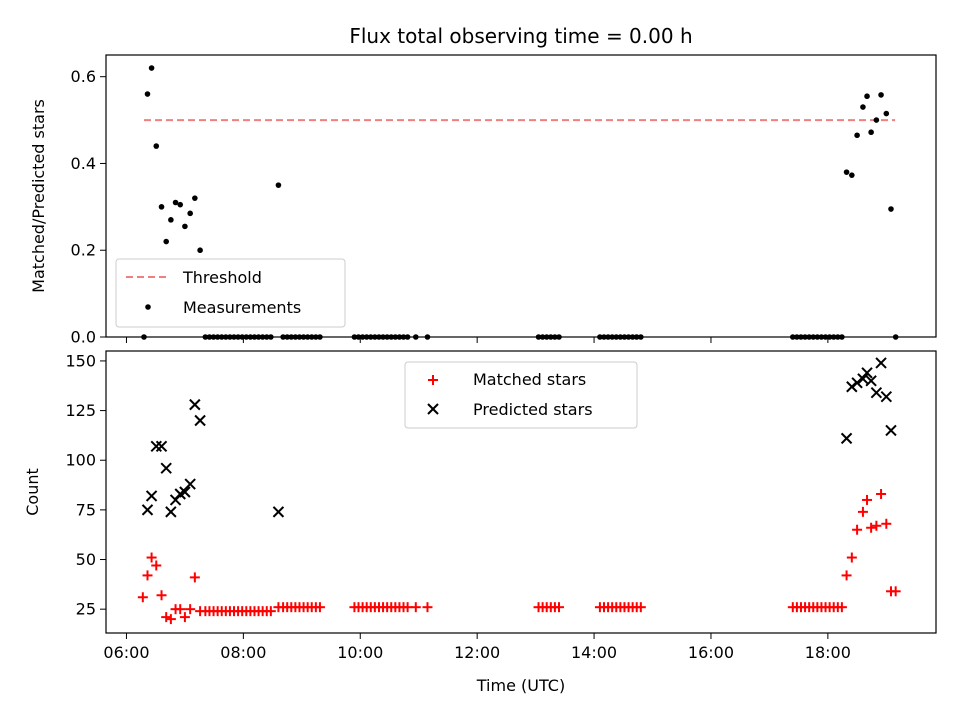 This screenshot has width=960, height=720. I want to click on ratio-y-tick-label: 0.4, so click(83, 163).